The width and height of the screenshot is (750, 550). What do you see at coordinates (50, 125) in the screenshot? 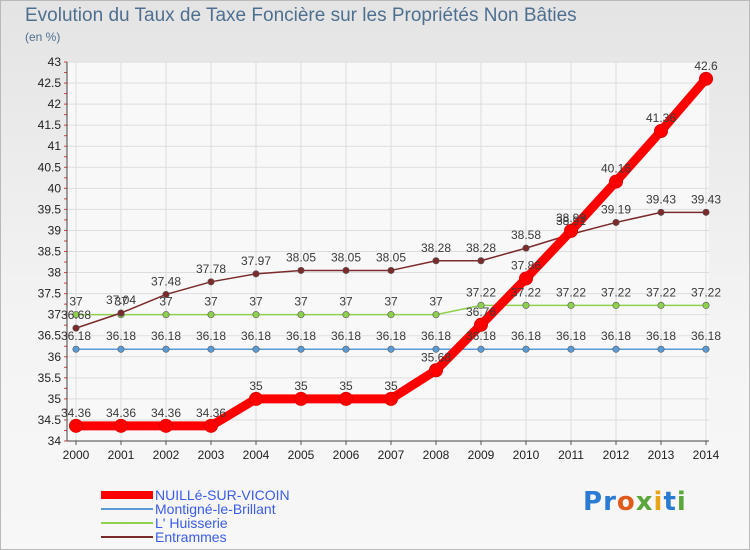
I see `y-tick-label: 41.5` at bounding box center [50, 125].